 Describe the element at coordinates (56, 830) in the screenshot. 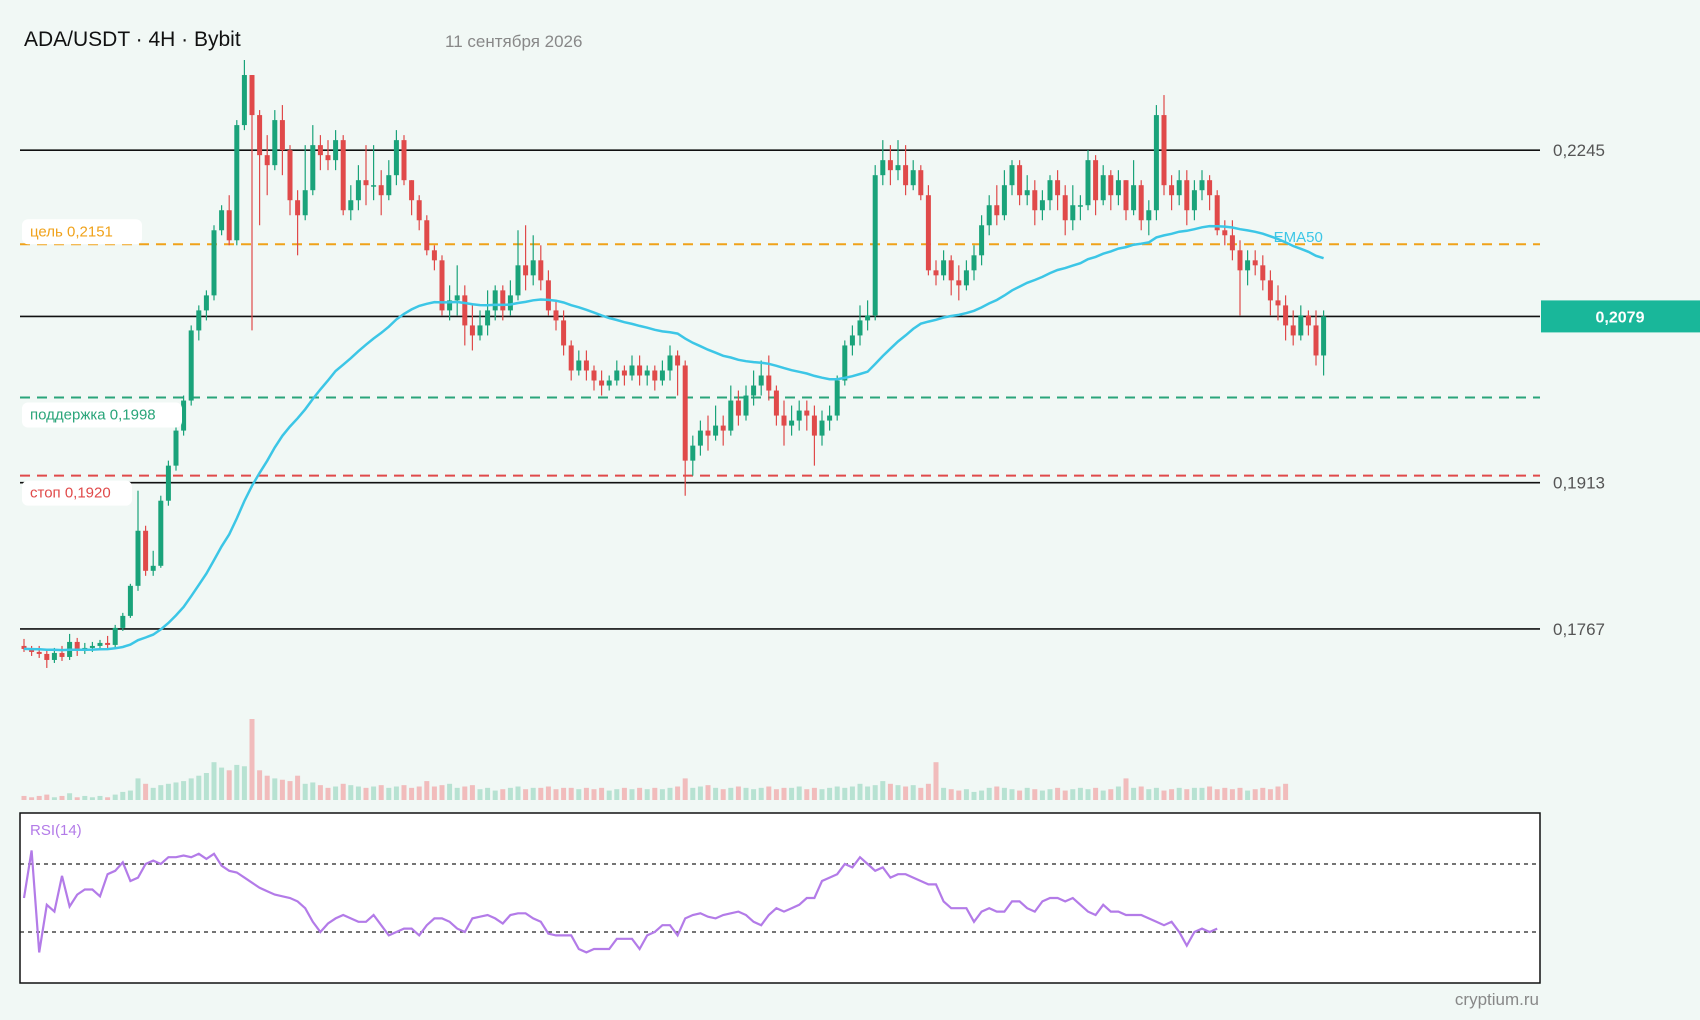

I see `rsi-label: RSI(14)` at that location.